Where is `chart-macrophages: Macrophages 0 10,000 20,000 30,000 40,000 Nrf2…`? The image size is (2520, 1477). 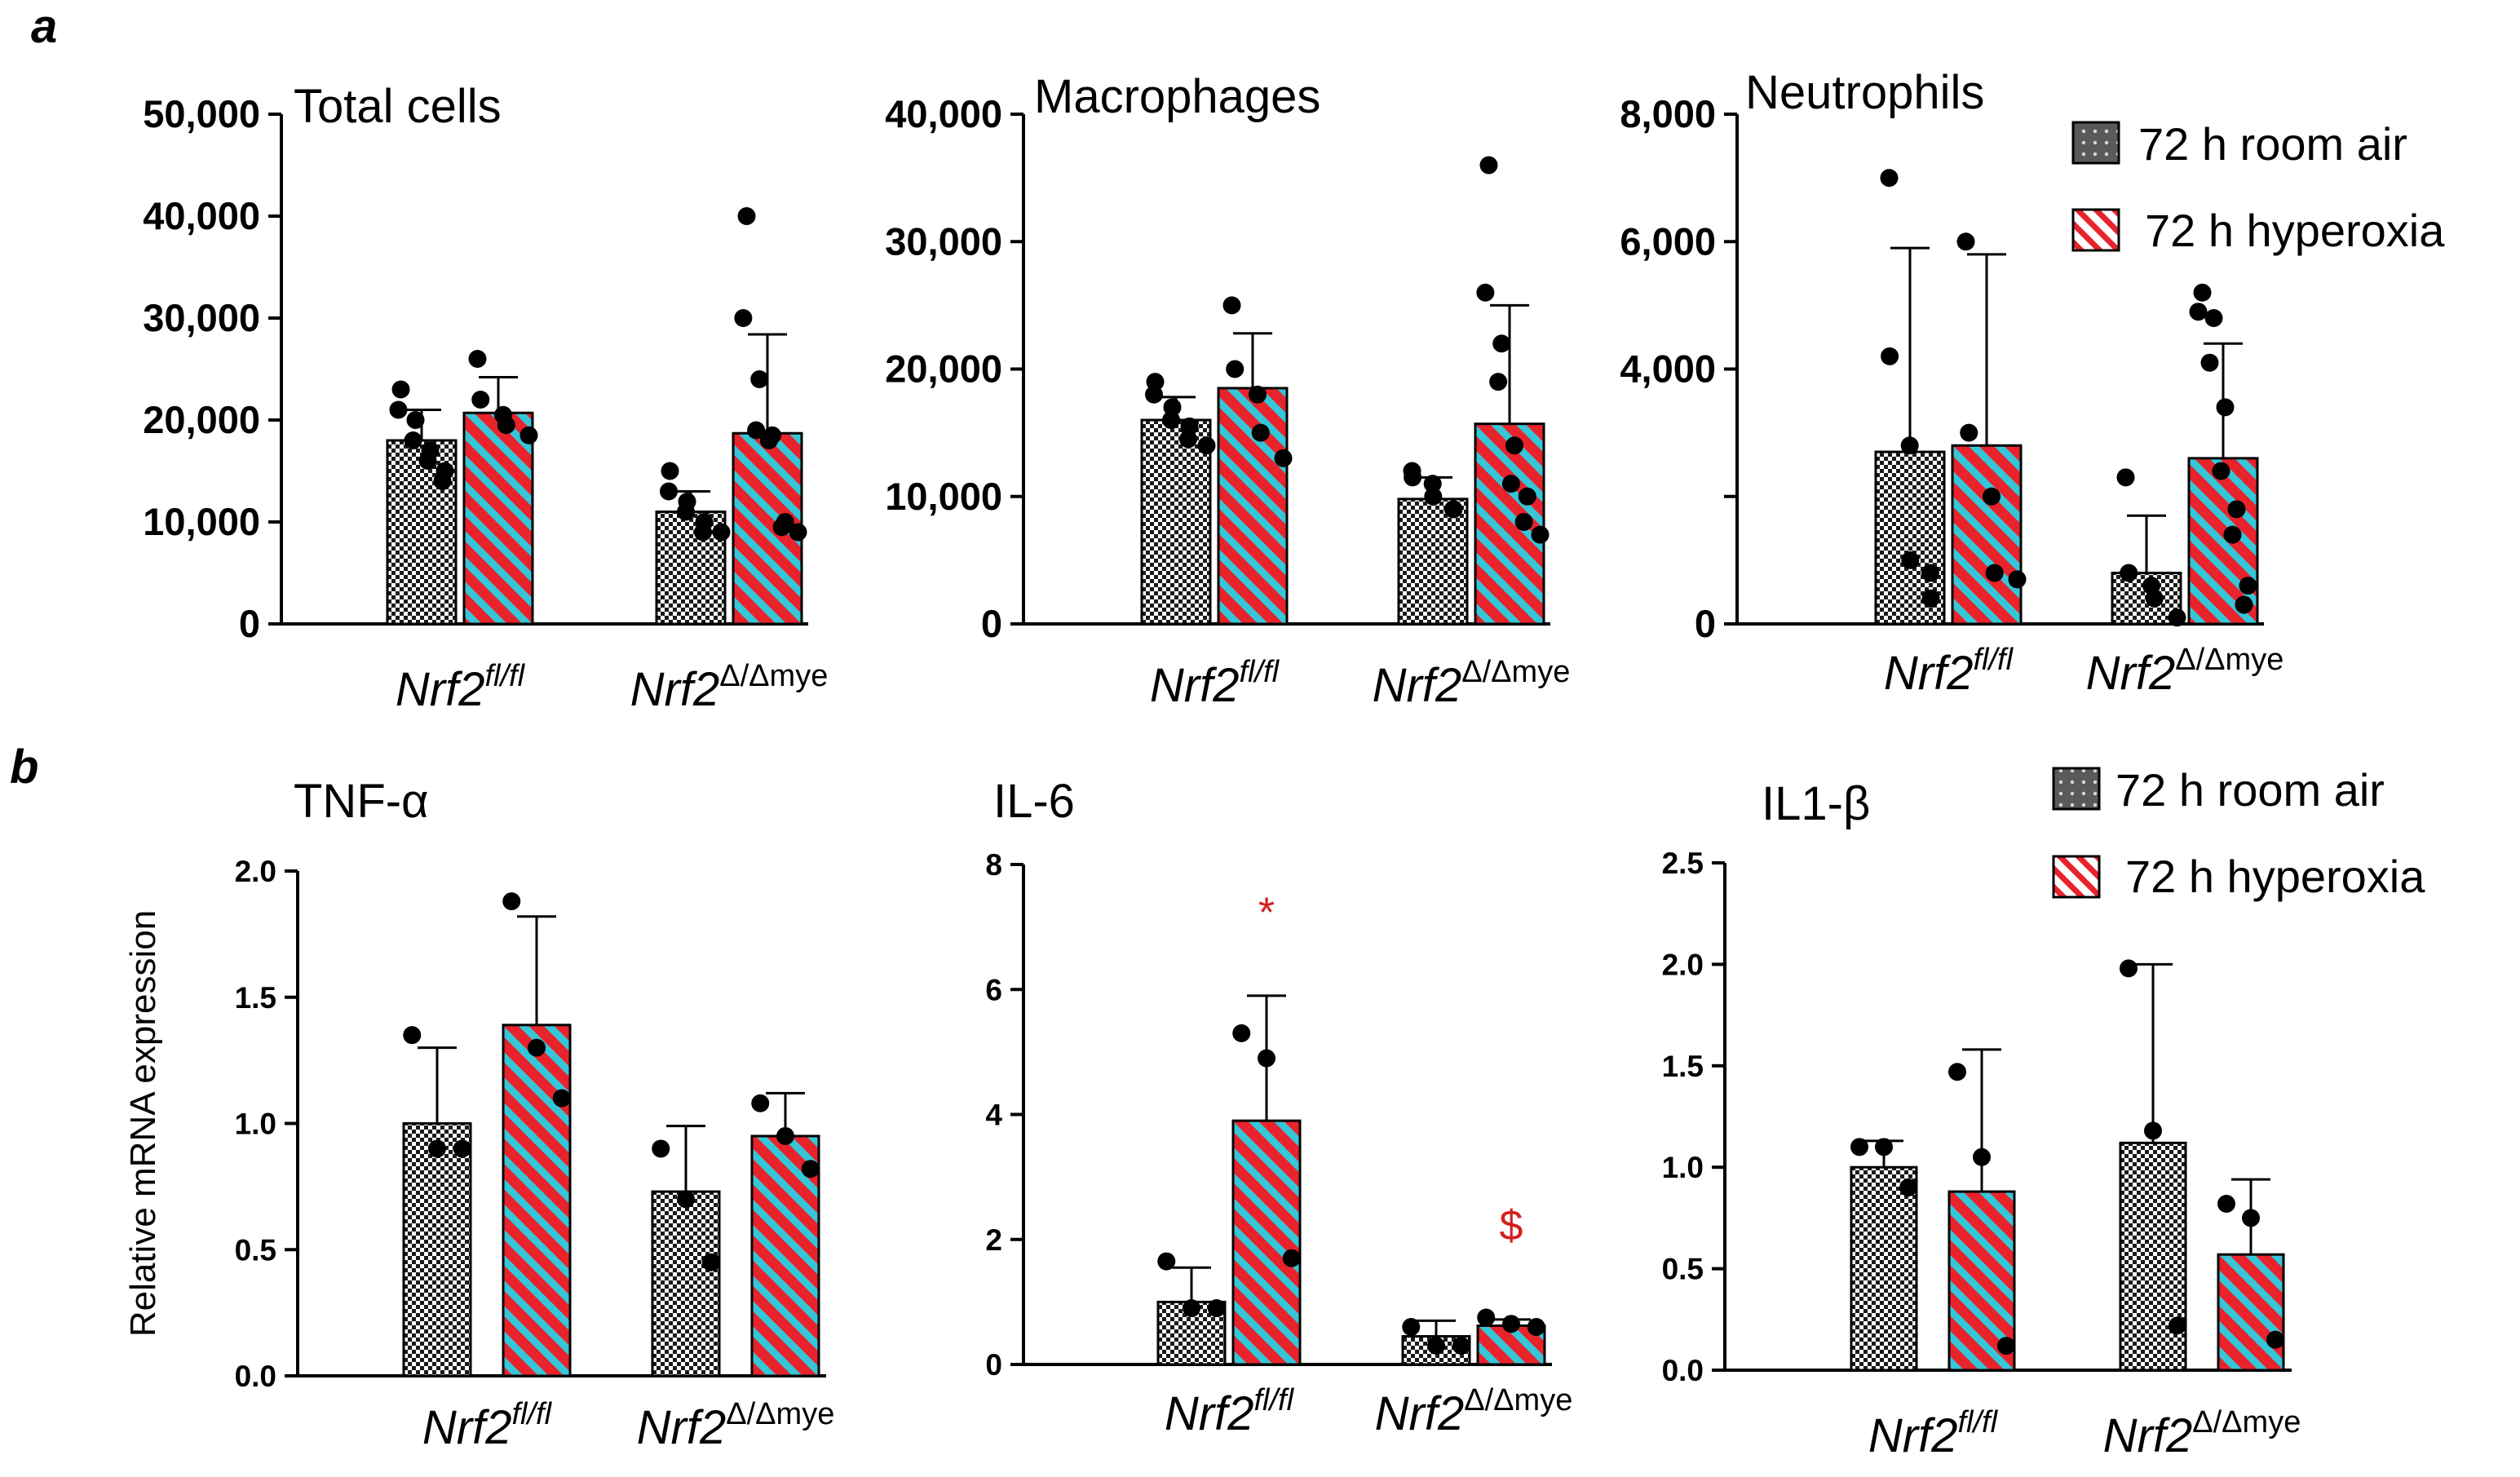
chart-macrophages: Macrophages 0 10,000 20,000 30,000 40,000 Nrf2… is located at coordinates (1227, 391).